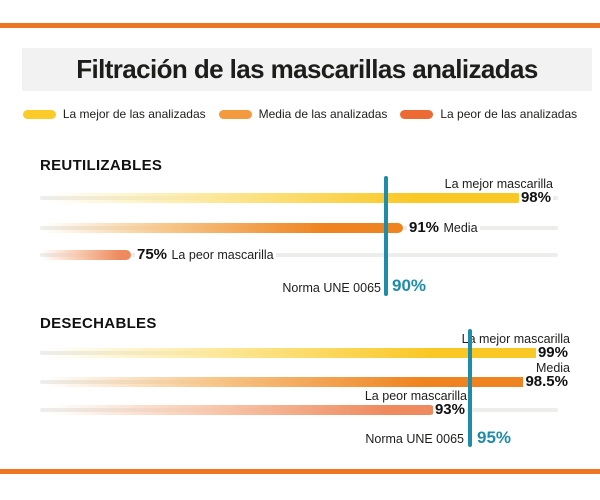 This screenshot has width=600, height=500. Describe the element at coordinates (85, 255) in the screenshot. I see `bar-peor-reutilizables` at that location.